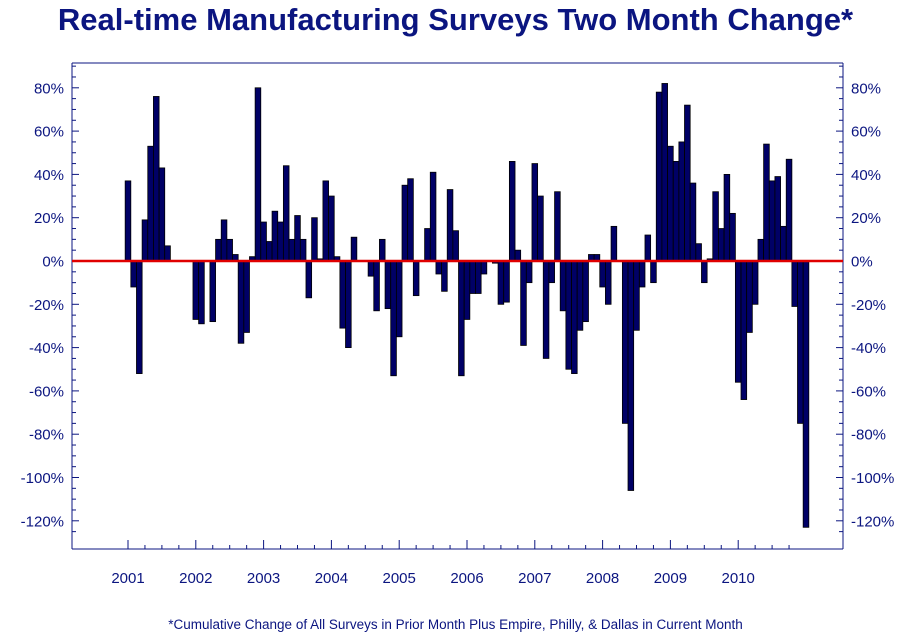 The width and height of the screenshot is (911, 642). Describe the element at coordinates (331, 578) in the screenshot. I see `x-tick-label: 2004` at that location.